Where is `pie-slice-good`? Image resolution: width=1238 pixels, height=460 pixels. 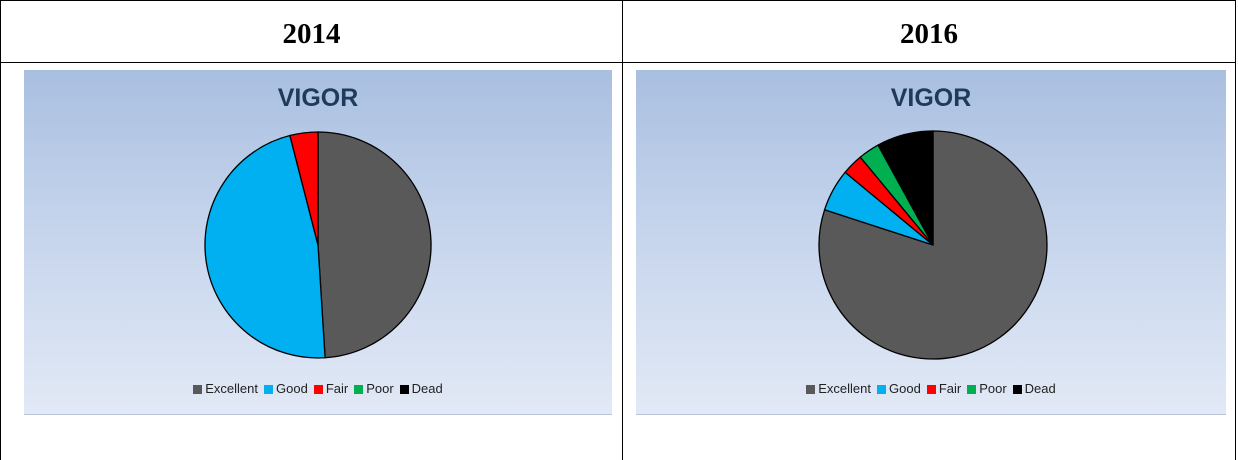
pie-slice-good is located at coordinates (265, 246).